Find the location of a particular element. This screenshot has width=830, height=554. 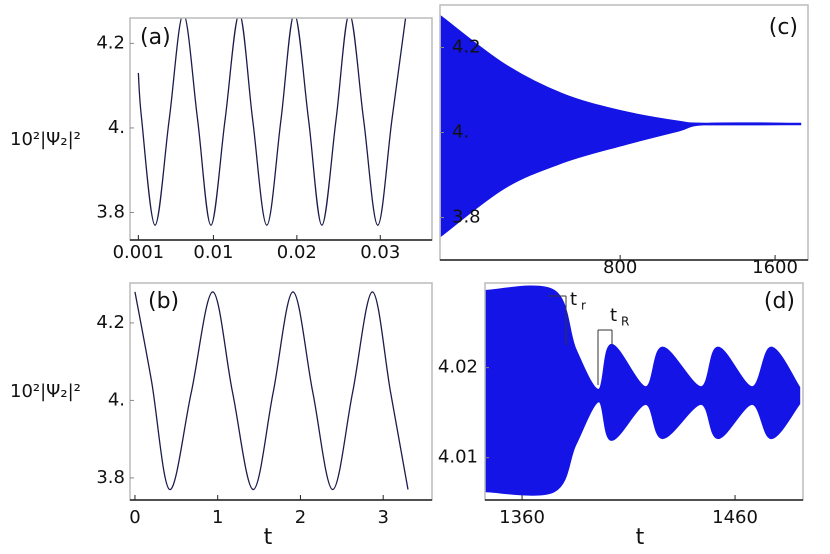

x-tick-label: 1 is located at coordinates (217, 517).